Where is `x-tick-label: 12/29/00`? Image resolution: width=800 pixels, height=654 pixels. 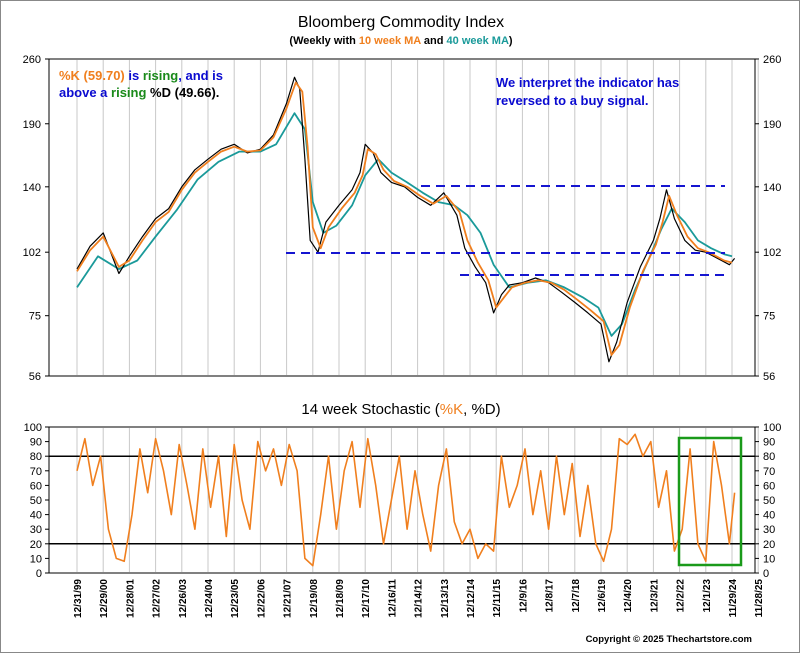
x-tick-label: 12/29/00 is located at coordinates (104, 598).